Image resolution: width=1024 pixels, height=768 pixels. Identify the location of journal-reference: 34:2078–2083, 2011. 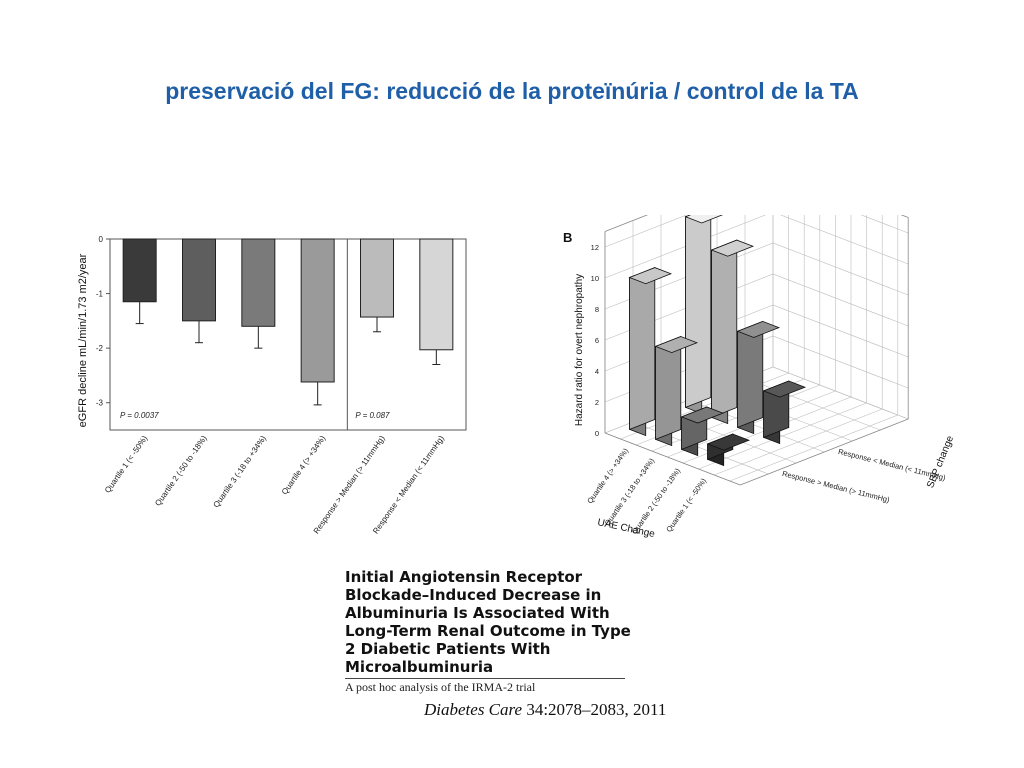
(594, 709).